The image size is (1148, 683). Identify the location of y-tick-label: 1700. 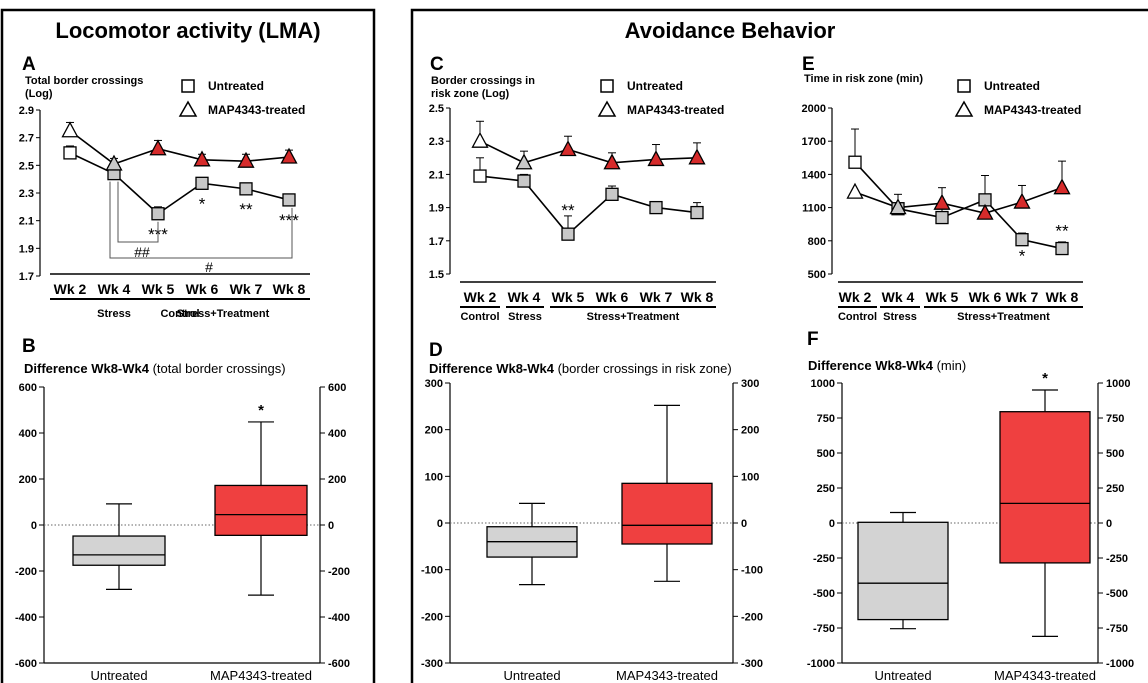
(814, 142).